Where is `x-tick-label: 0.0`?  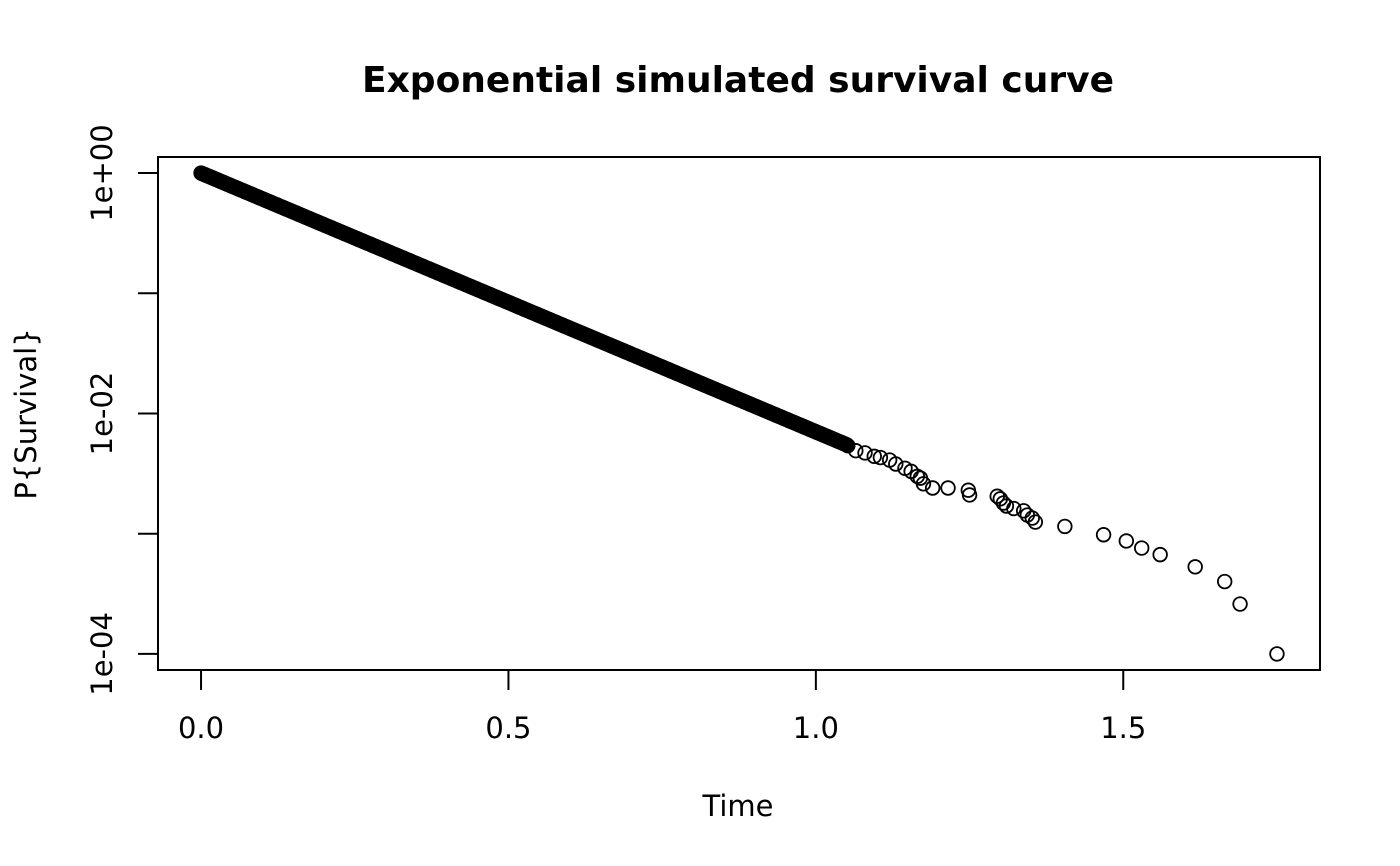
x-tick-label: 0.0 is located at coordinates (201, 728).